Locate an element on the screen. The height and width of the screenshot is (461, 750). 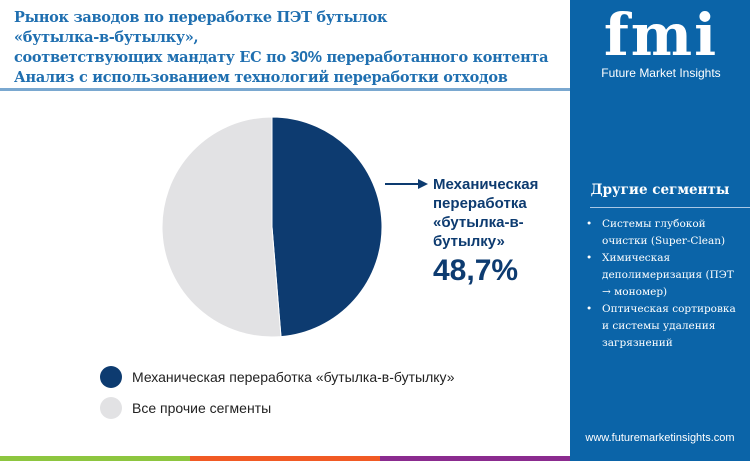
website-link: www.futuremarketinsights.com is located at coordinates (660, 438).